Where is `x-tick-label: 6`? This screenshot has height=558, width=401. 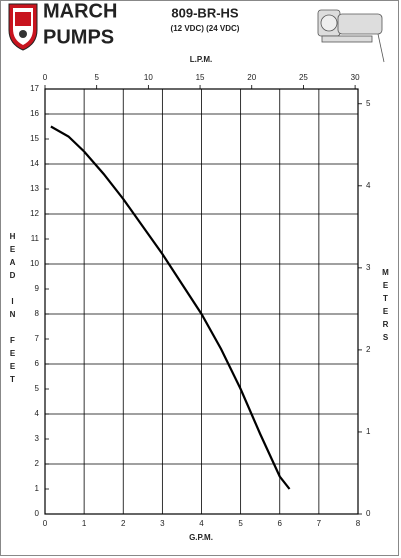
x-tick-label: 6 is located at coordinates (280, 523).